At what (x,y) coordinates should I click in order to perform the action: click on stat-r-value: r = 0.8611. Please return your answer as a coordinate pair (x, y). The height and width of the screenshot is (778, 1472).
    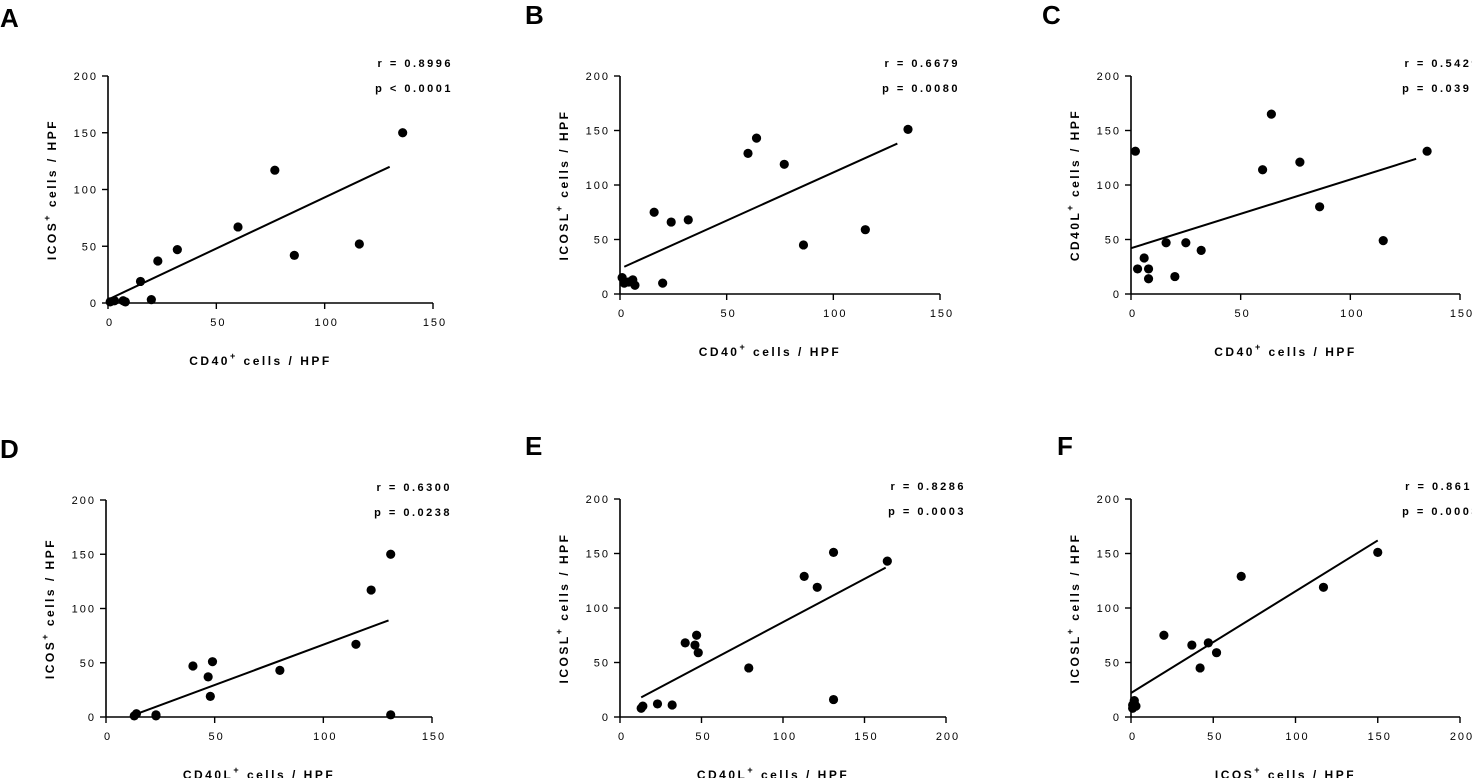
    Looking at the image, I should click on (1438, 487).